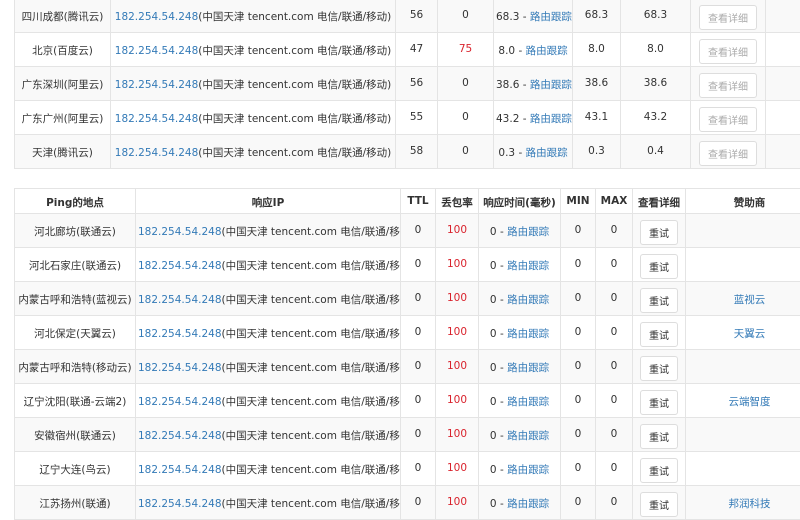 The height and width of the screenshot is (520, 800). I want to click on time-value: 0.3, so click(506, 153).